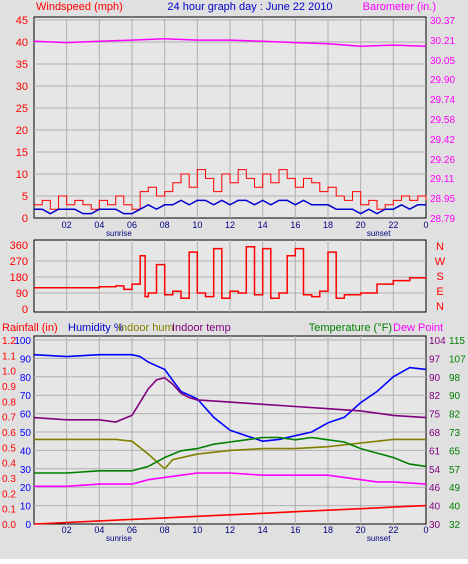 The height and width of the screenshot is (564, 468). What do you see at coordinates (379, 538) in the screenshot?
I see `climate-sunset-label: sunset` at bounding box center [379, 538].